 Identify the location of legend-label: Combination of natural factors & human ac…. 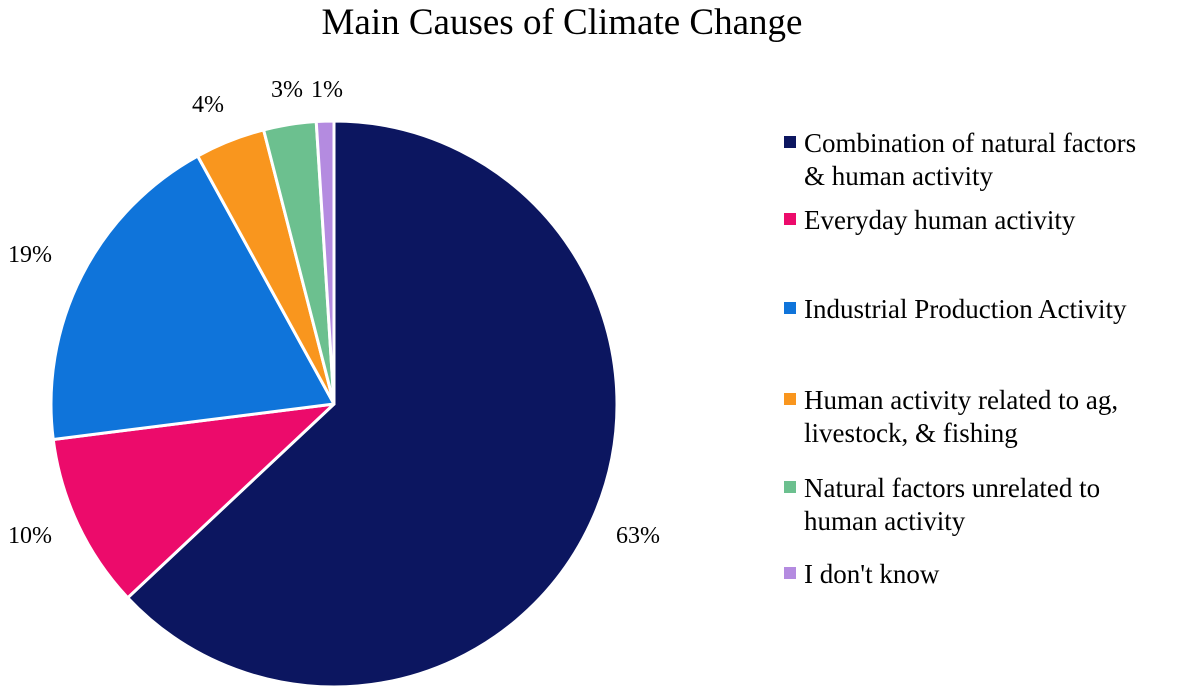
(970, 159).